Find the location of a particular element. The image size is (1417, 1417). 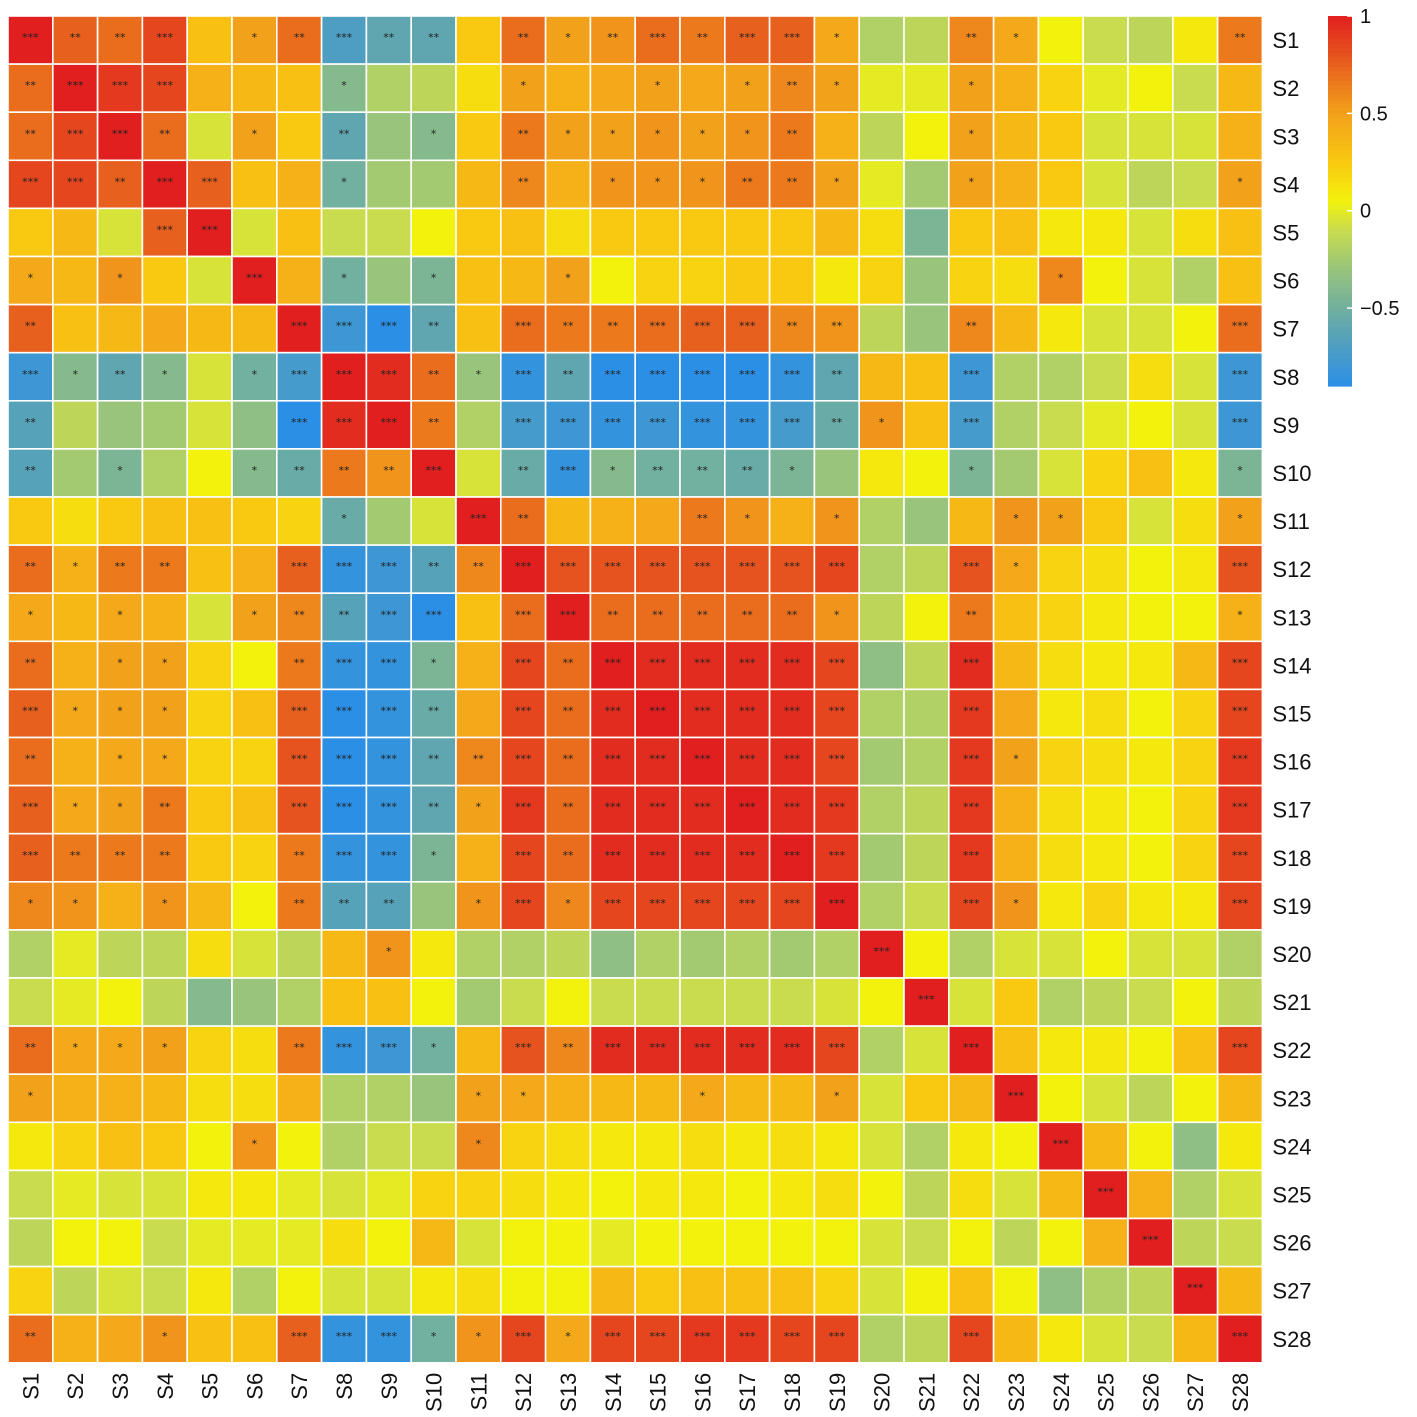

significance-mark-S4-S17: ** is located at coordinates (748, 181).